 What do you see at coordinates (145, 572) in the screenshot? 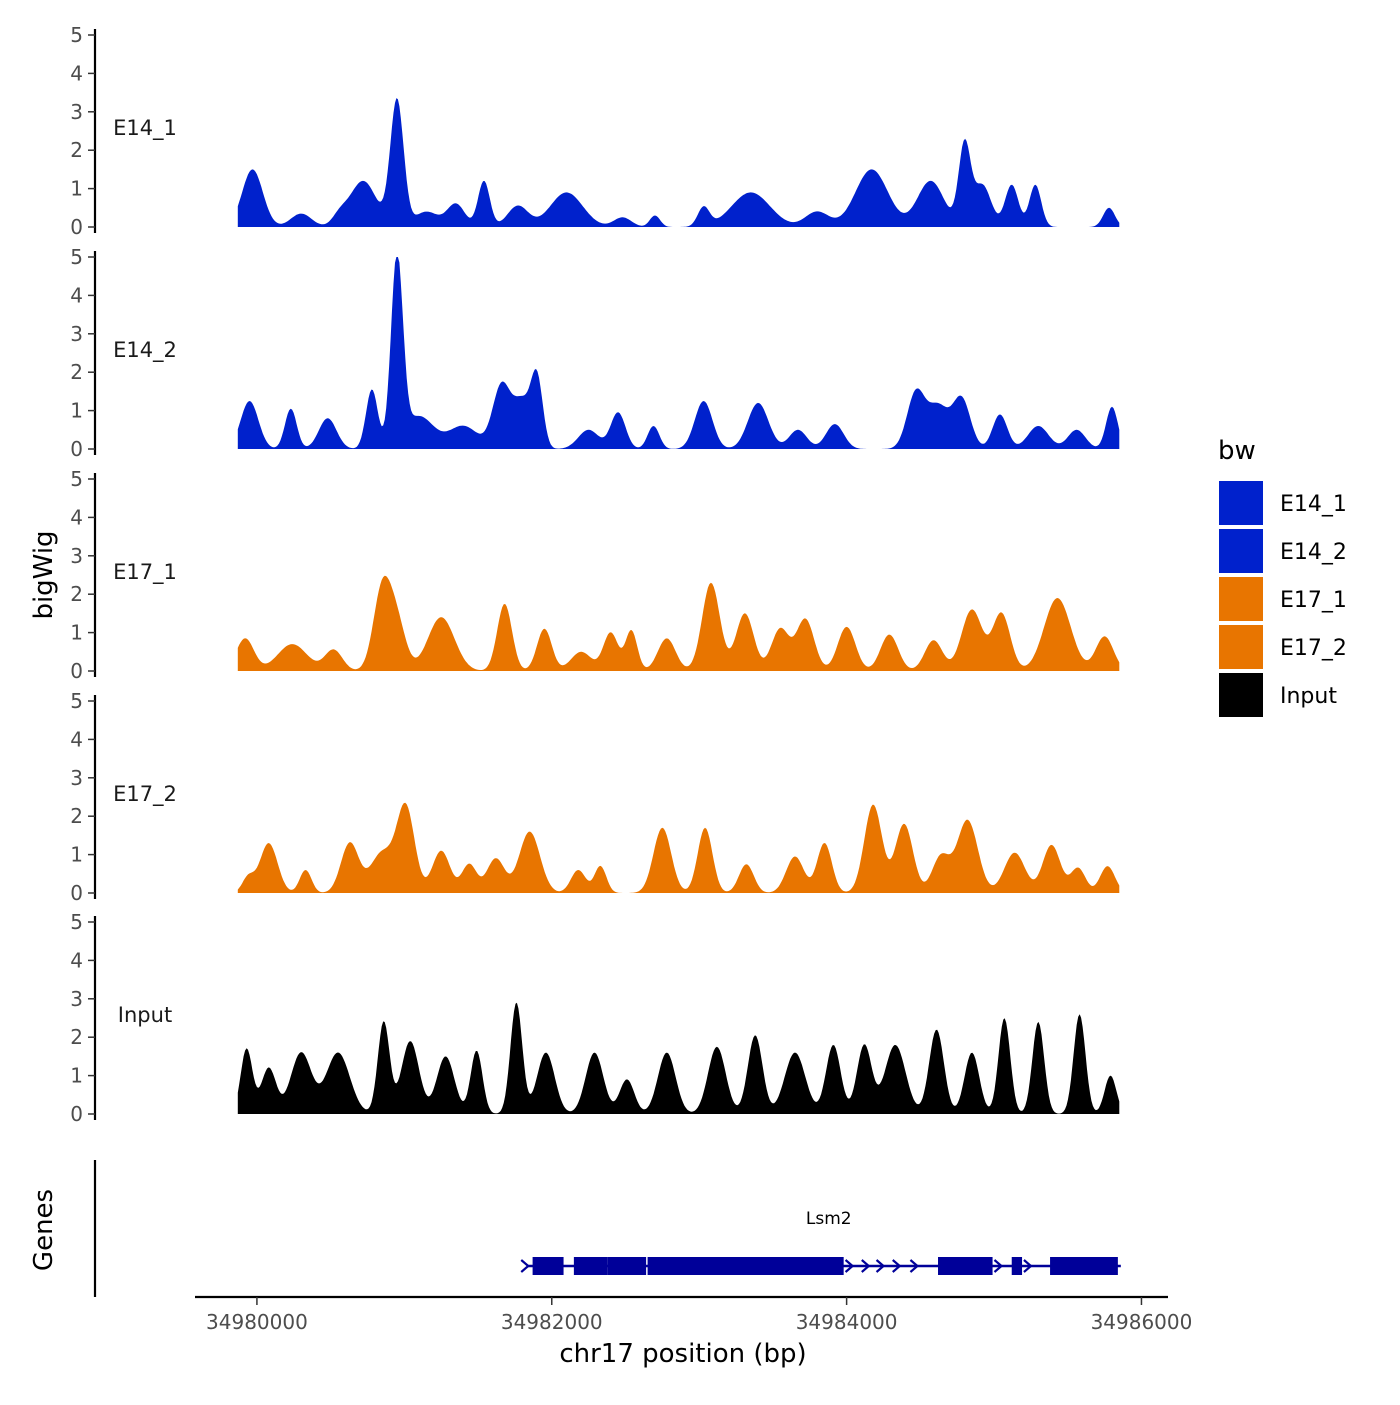
I see `track-label: E17_1` at bounding box center [145, 572].